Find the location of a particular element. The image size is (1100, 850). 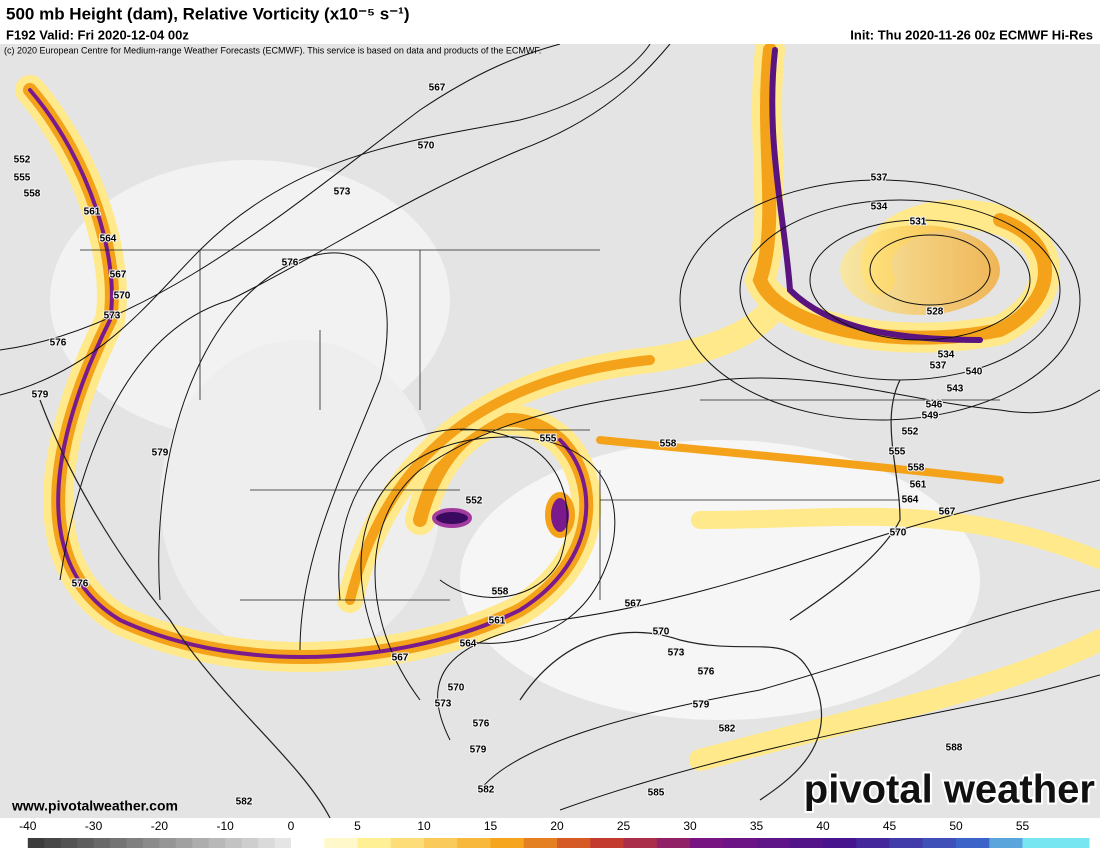

init-time: Init: Thu 2020-11-26 00z ECMWF Hi-Res is located at coordinates (971, 34).